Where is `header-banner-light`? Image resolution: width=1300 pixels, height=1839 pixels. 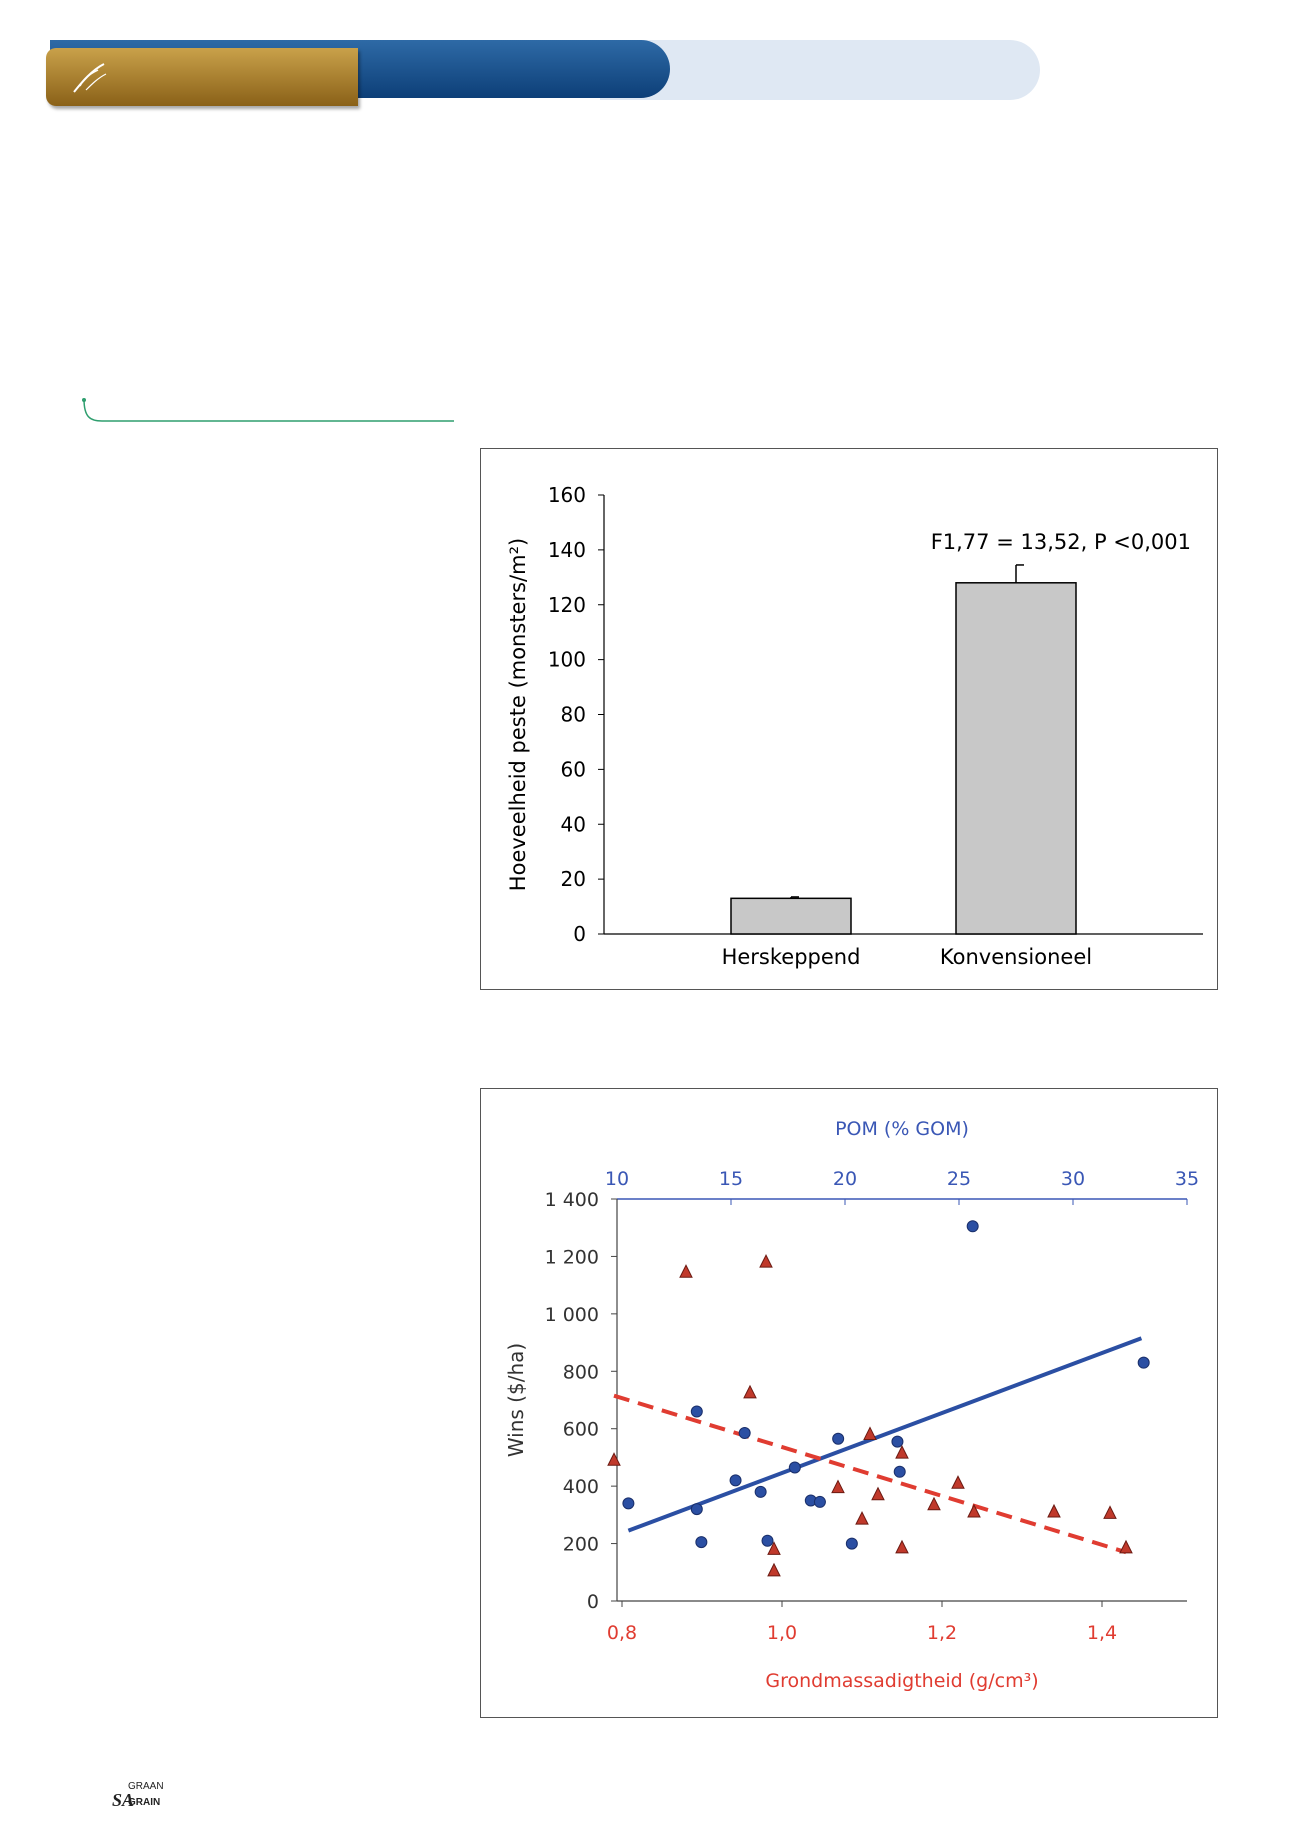
header-banner-light is located at coordinates (820, 70).